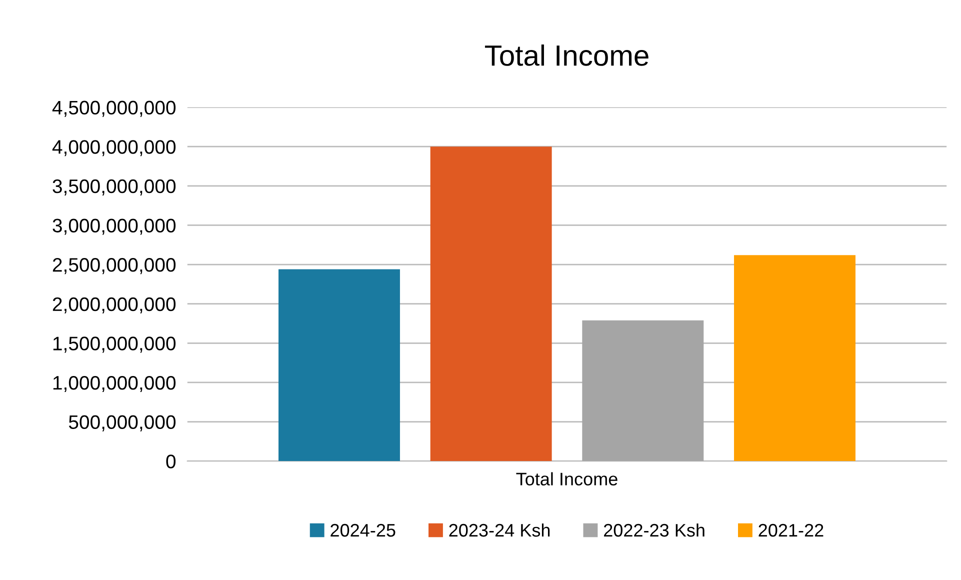  What do you see at coordinates (363, 530) in the screenshot?
I see `legend-label: 2024-25` at bounding box center [363, 530].